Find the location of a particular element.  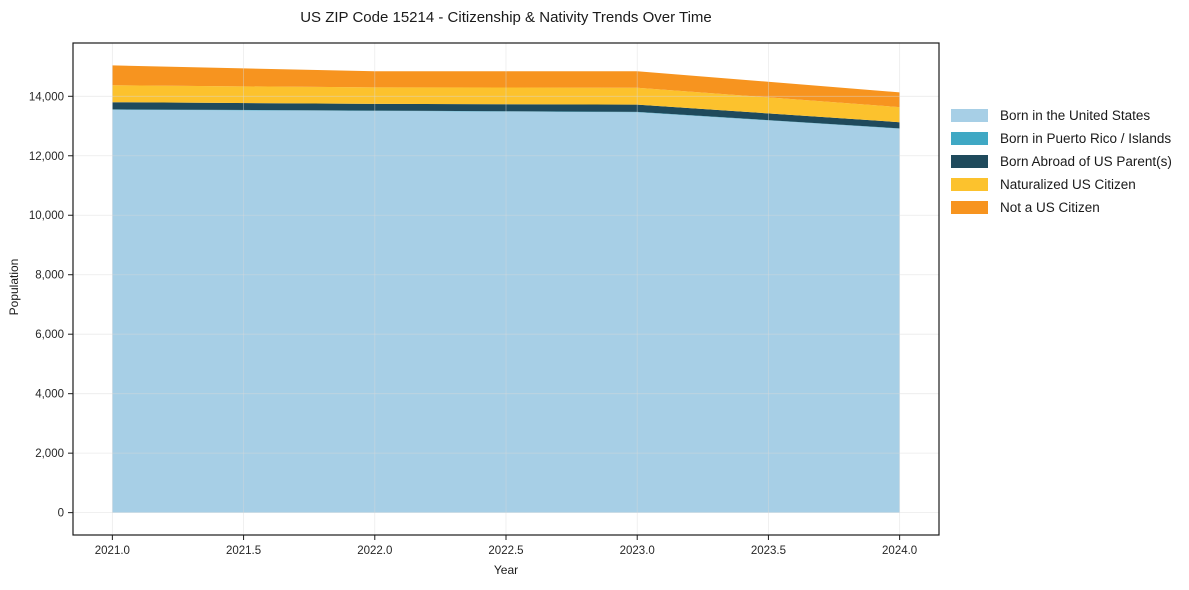

y-tick-label: 6,000 is located at coordinates (49, 335).